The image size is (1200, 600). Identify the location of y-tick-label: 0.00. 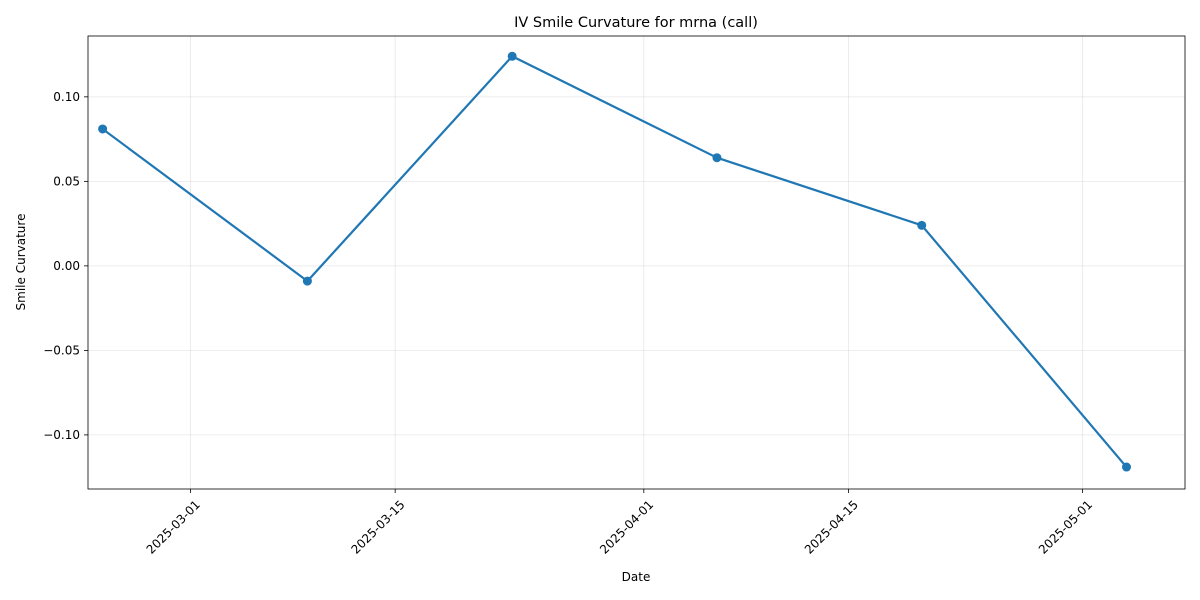
(66, 266).